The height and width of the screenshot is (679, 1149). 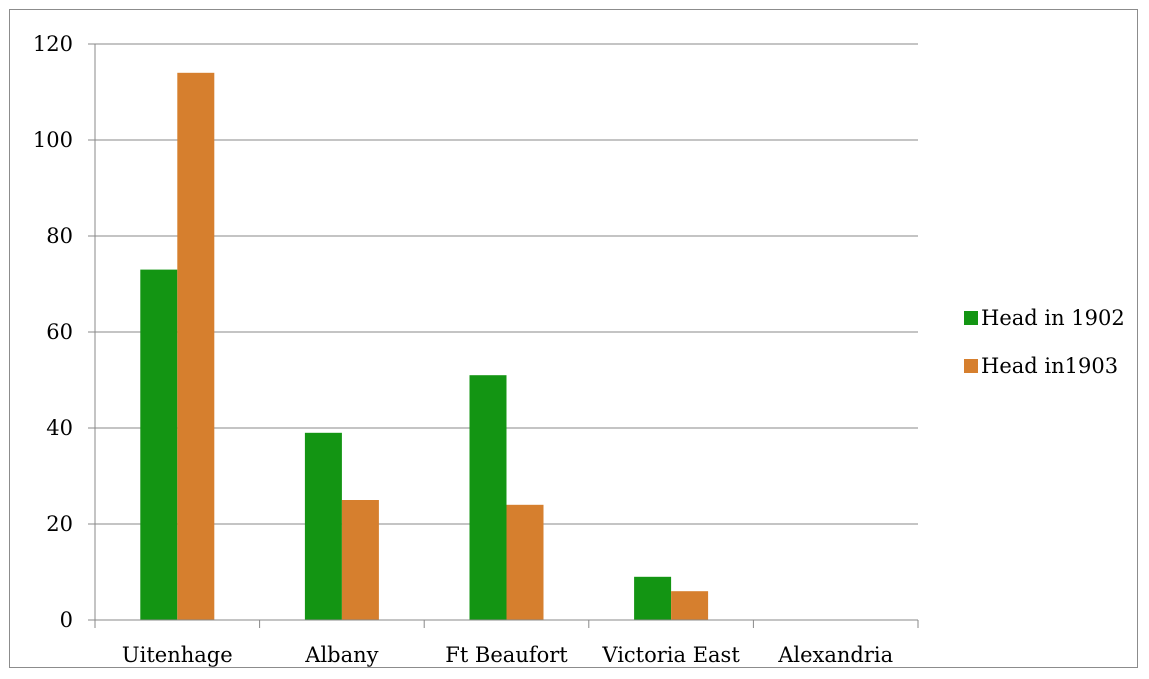 What do you see at coordinates (1044, 342) in the screenshot?
I see `legend: Head in 1902 Head in1903` at bounding box center [1044, 342].